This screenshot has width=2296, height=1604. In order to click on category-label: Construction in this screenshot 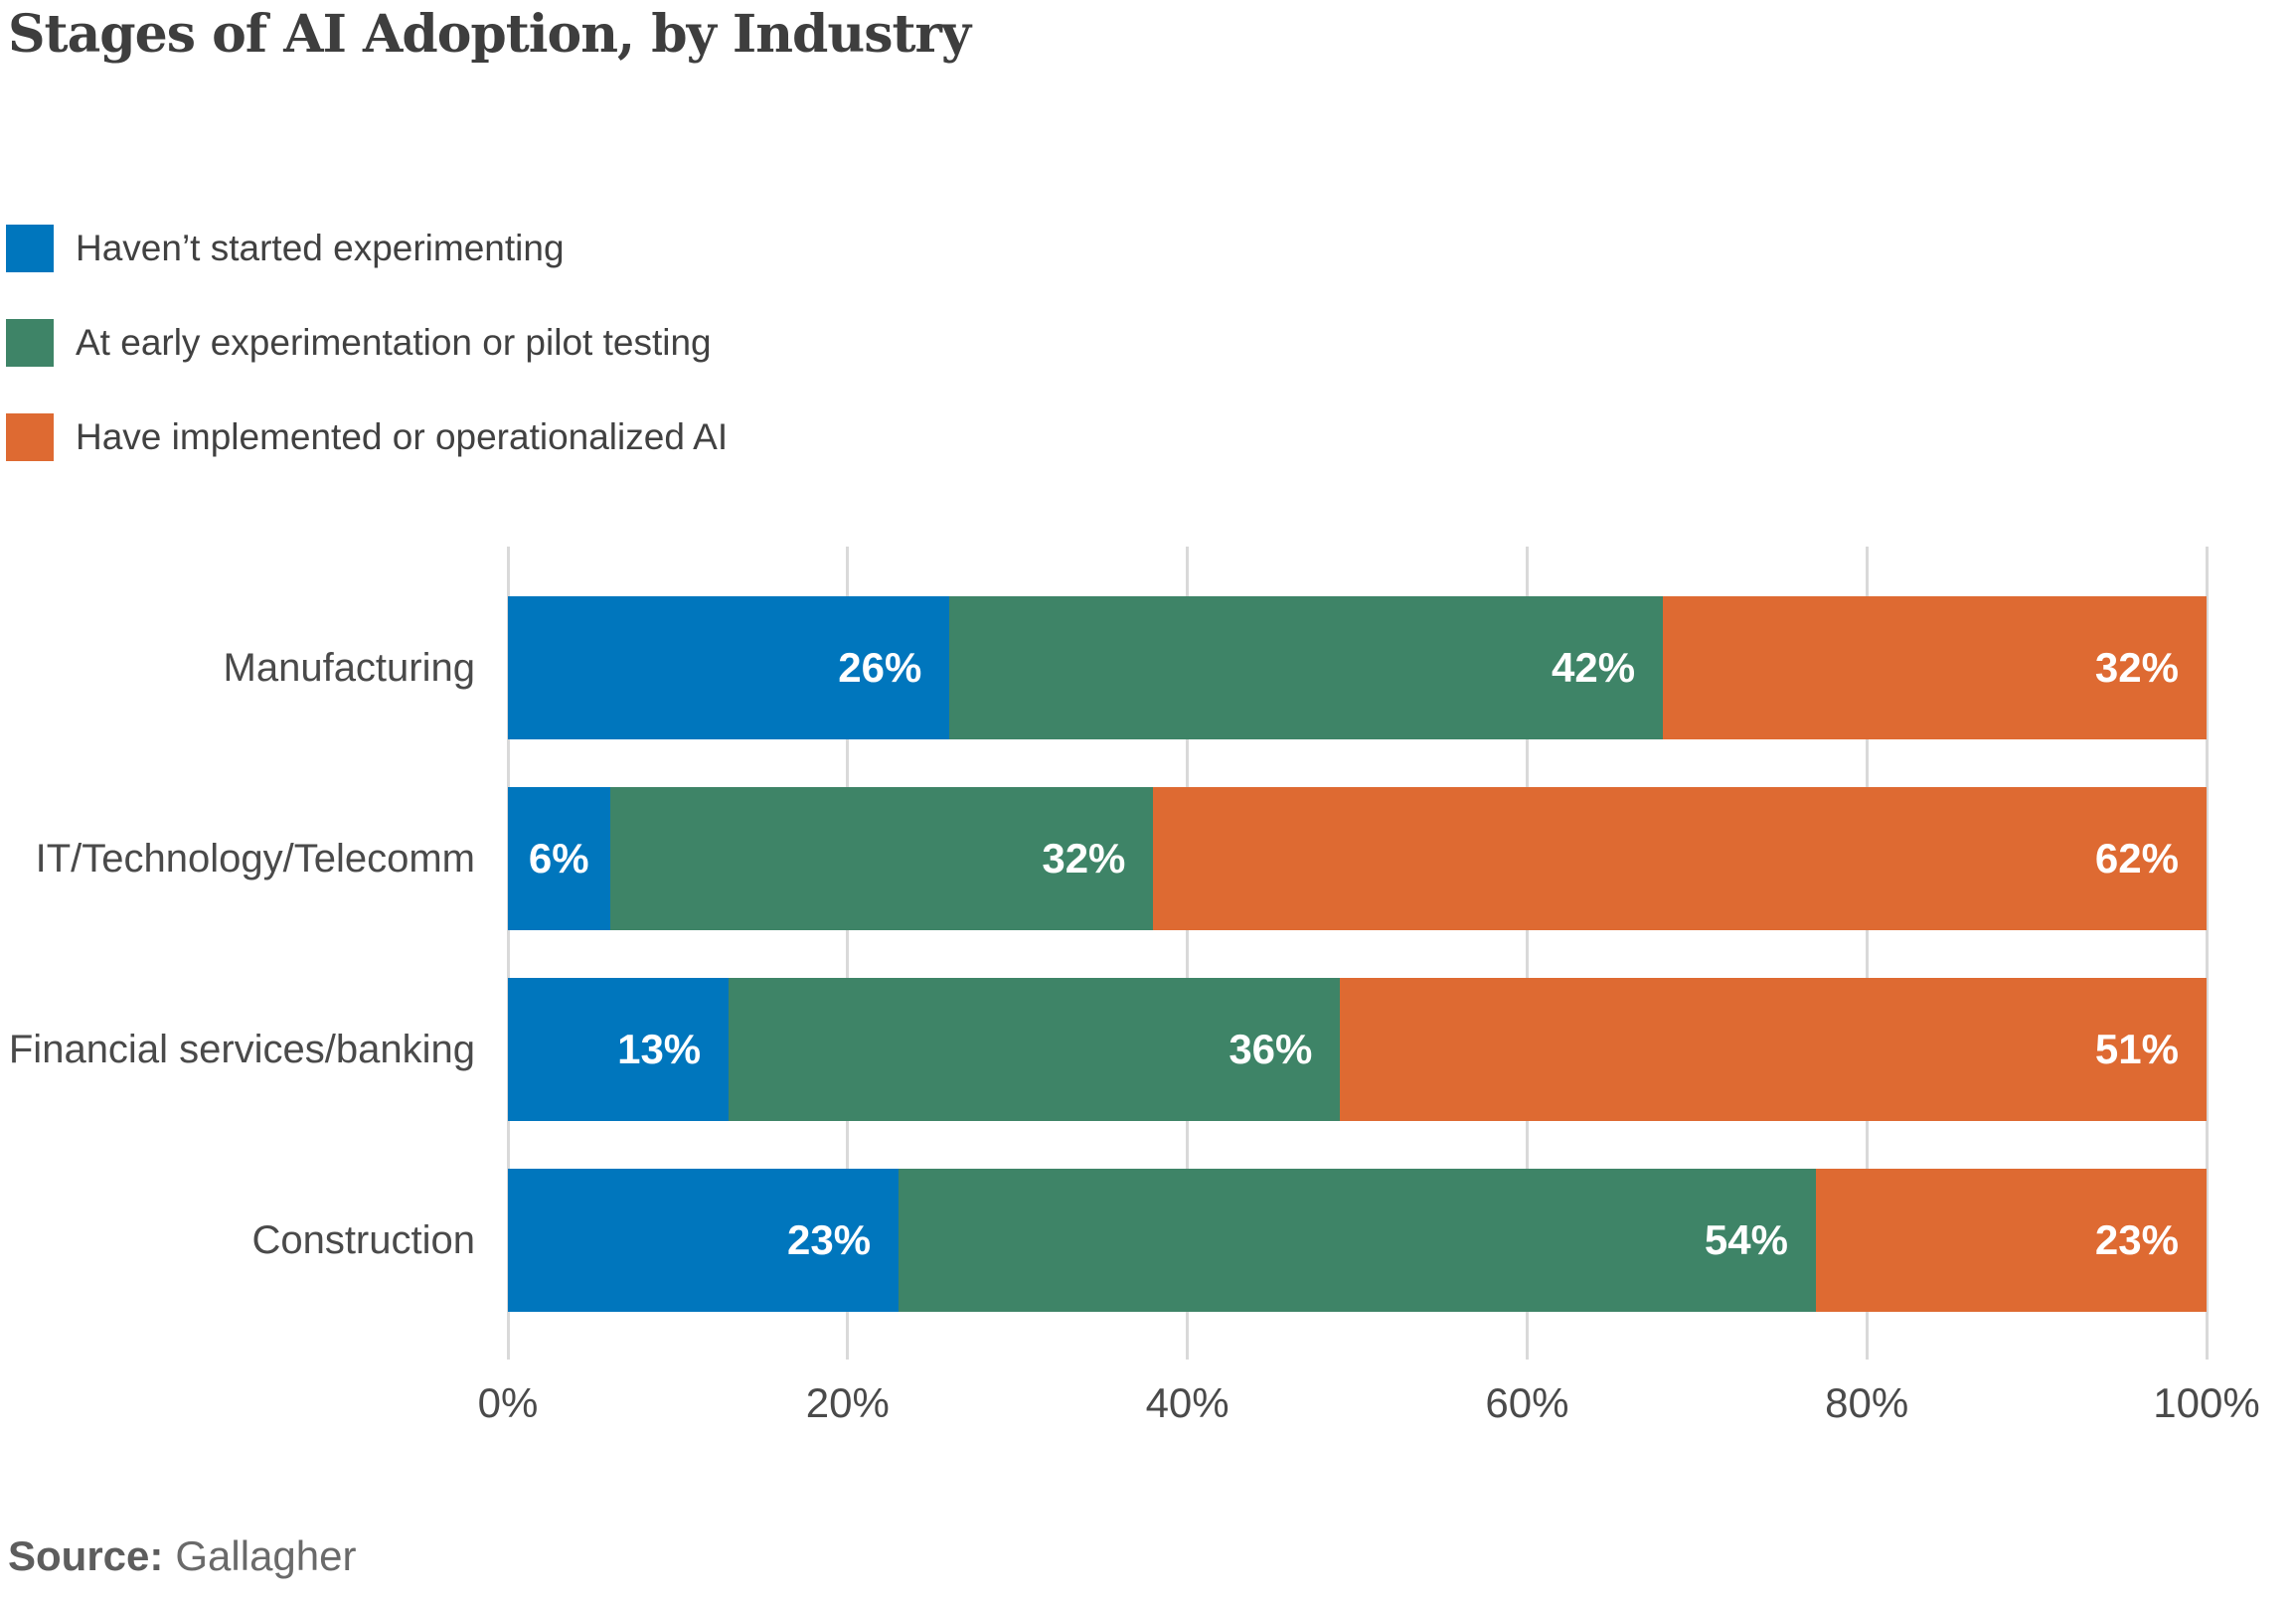, I will do `click(363, 1239)`.